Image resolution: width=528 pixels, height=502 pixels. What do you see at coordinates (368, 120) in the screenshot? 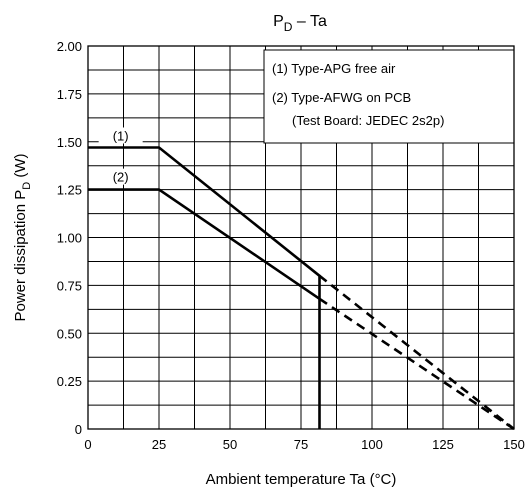
I see `legend-entry: (Test Board: JEDEC 2s2p)` at bounding box center [368, 120].